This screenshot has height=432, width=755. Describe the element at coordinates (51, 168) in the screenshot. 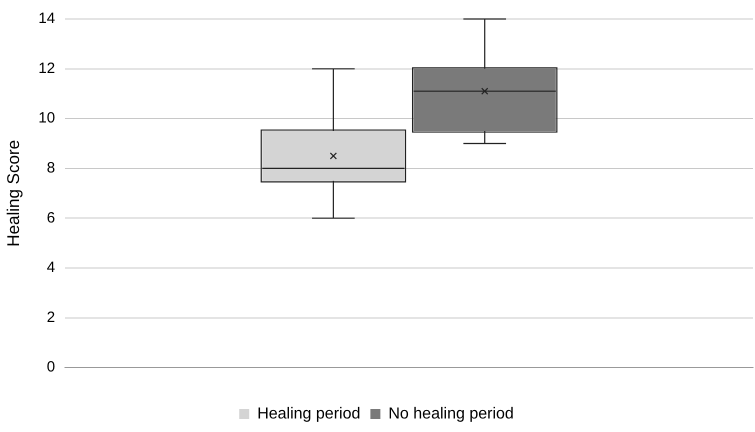

I see `y-tick-label: 8` at that location.